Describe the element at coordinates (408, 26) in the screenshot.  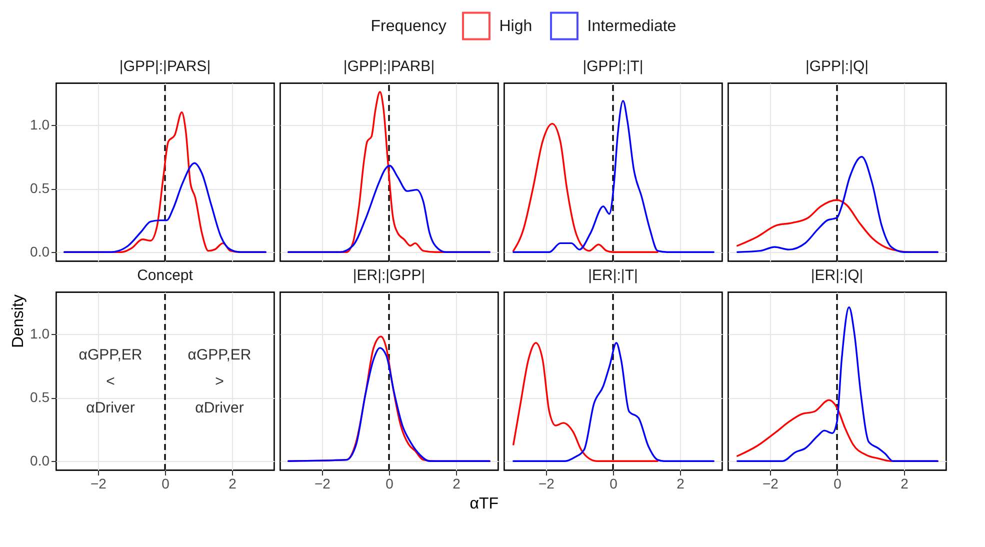
I see `legend-title: Frequency` at that location.